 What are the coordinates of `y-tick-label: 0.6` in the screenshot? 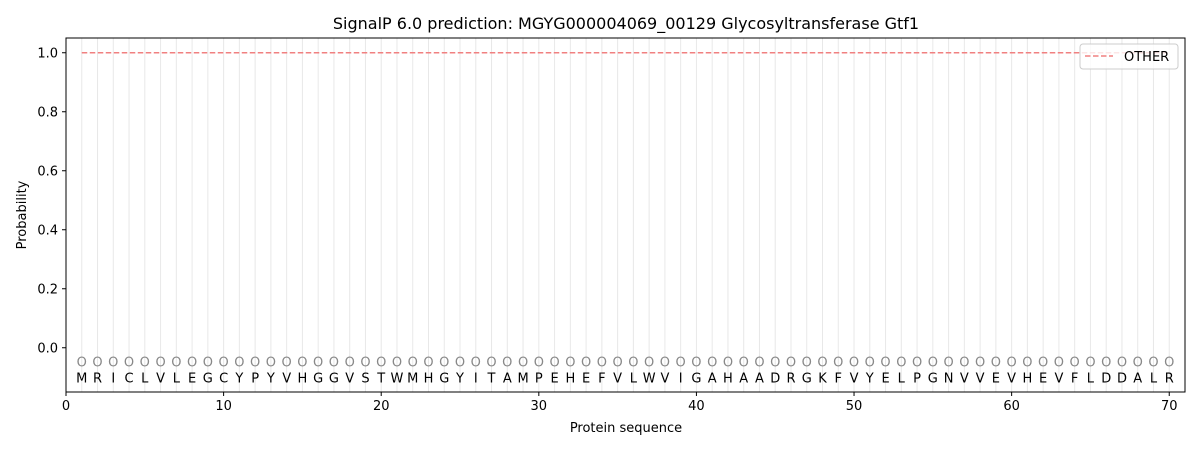 It's located at (47, 171).